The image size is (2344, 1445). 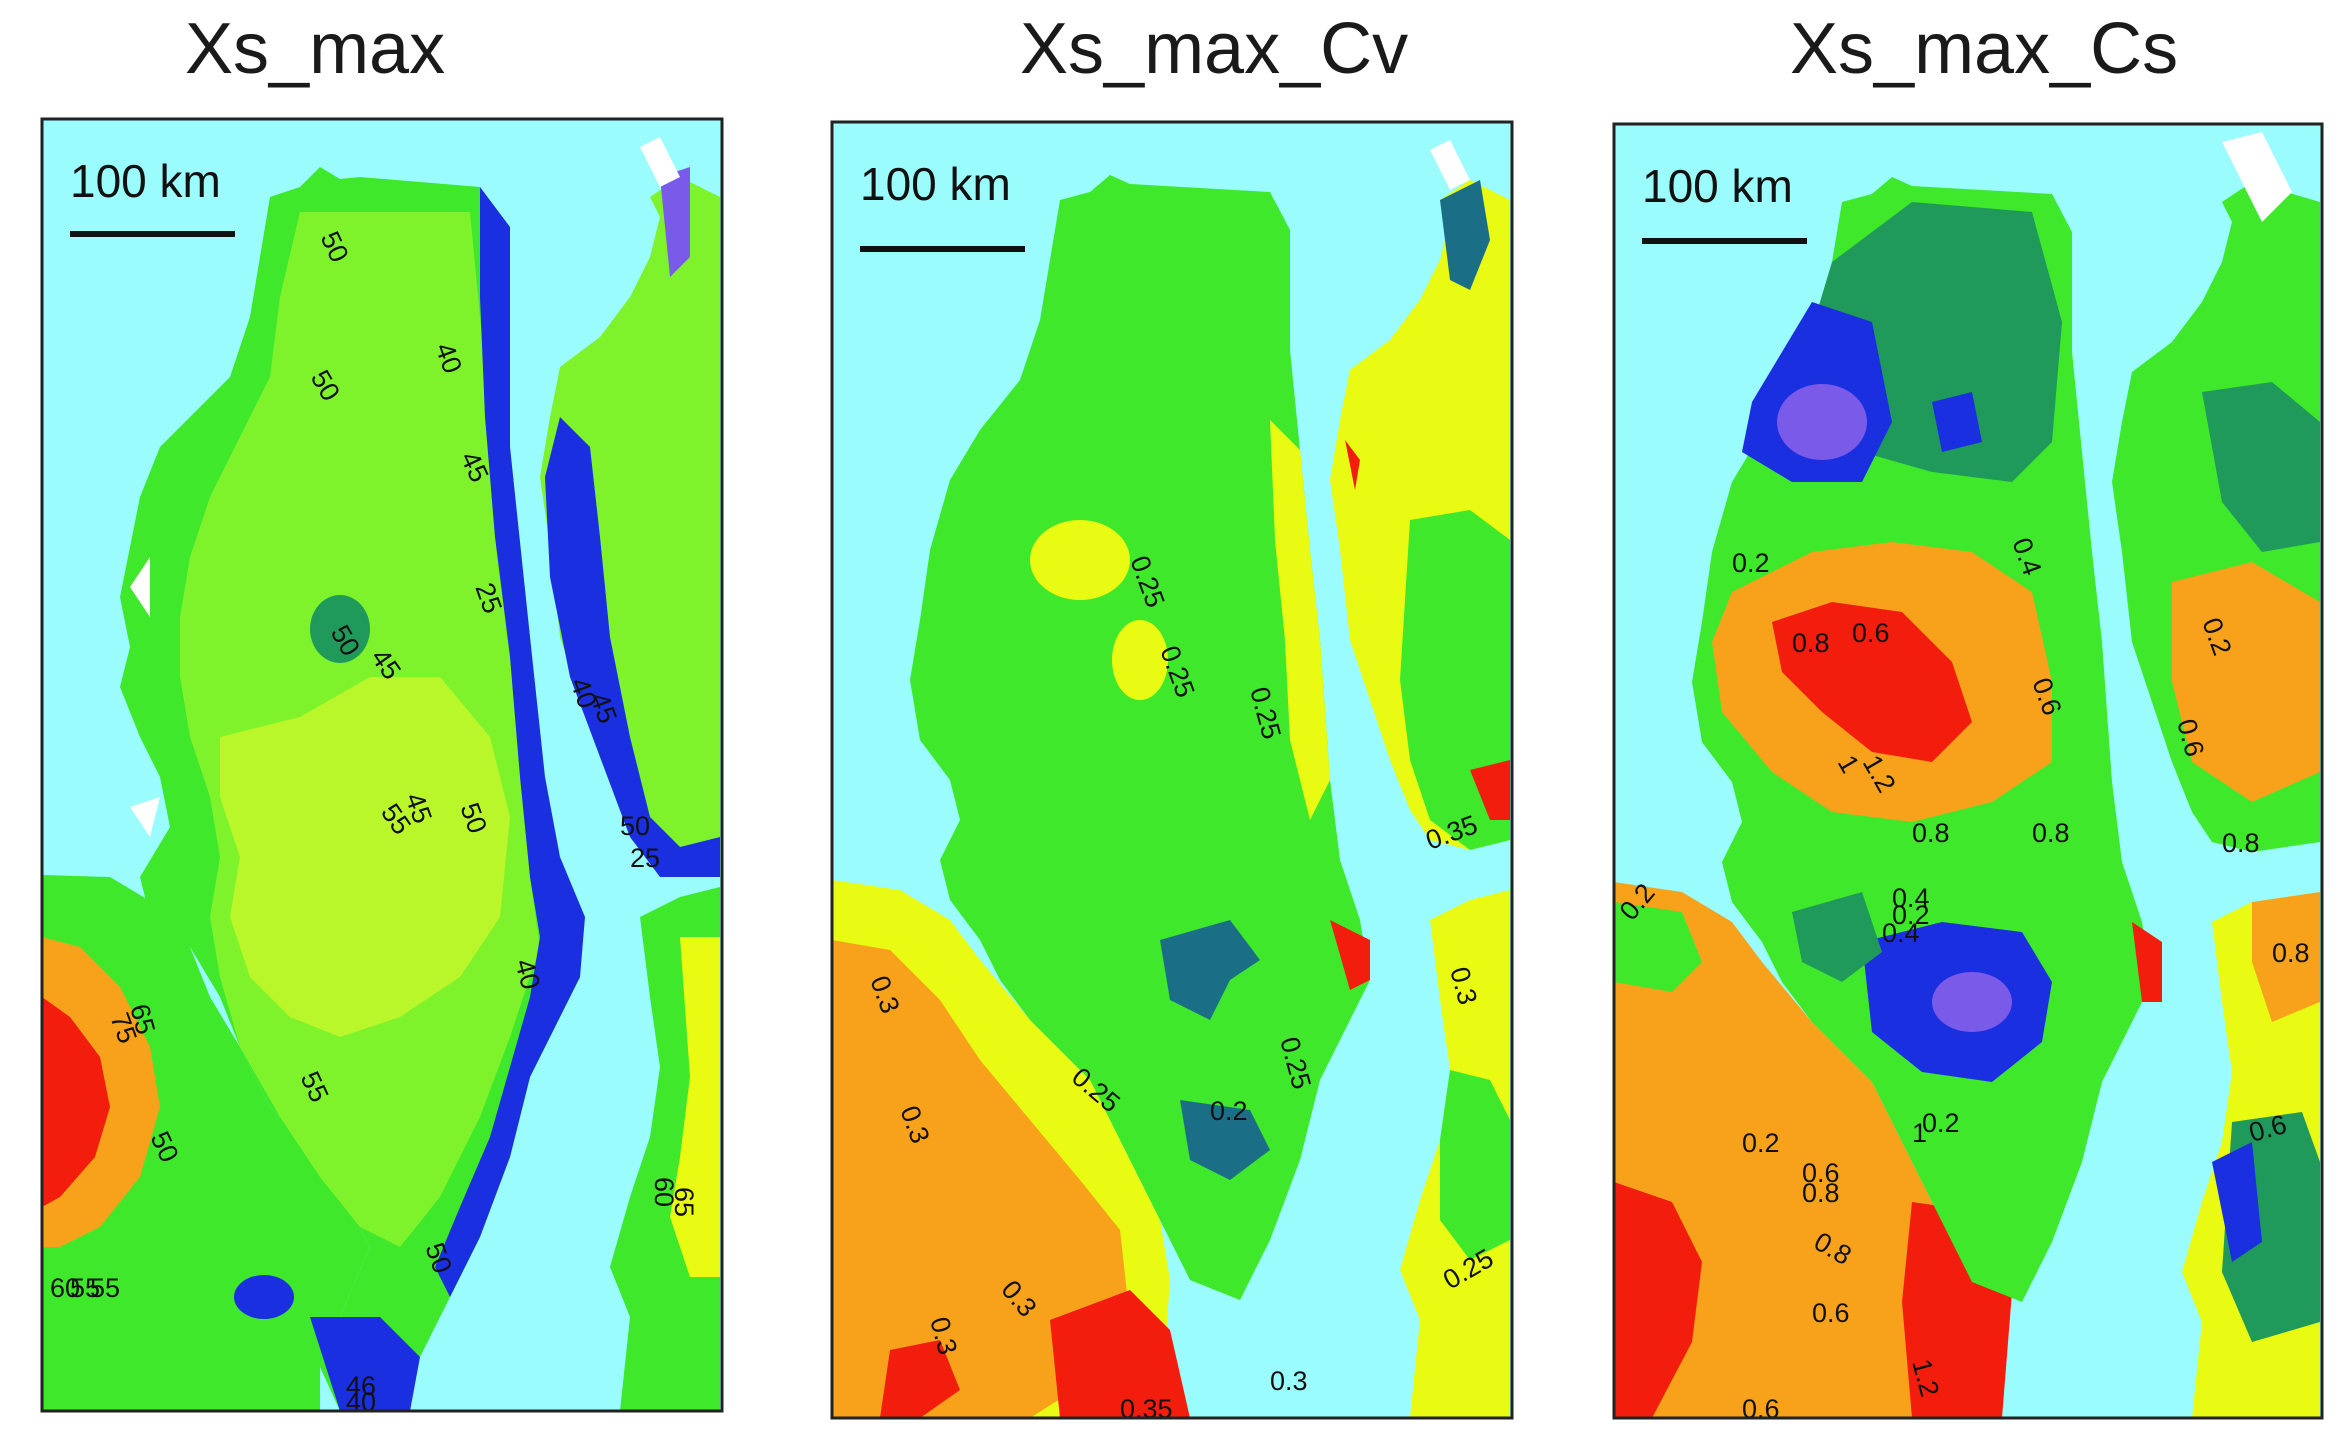 What do you see at coordinates (361, 1386) in the screenshot?
I see `contour-label: 46` at bounding box center [361, 1386].